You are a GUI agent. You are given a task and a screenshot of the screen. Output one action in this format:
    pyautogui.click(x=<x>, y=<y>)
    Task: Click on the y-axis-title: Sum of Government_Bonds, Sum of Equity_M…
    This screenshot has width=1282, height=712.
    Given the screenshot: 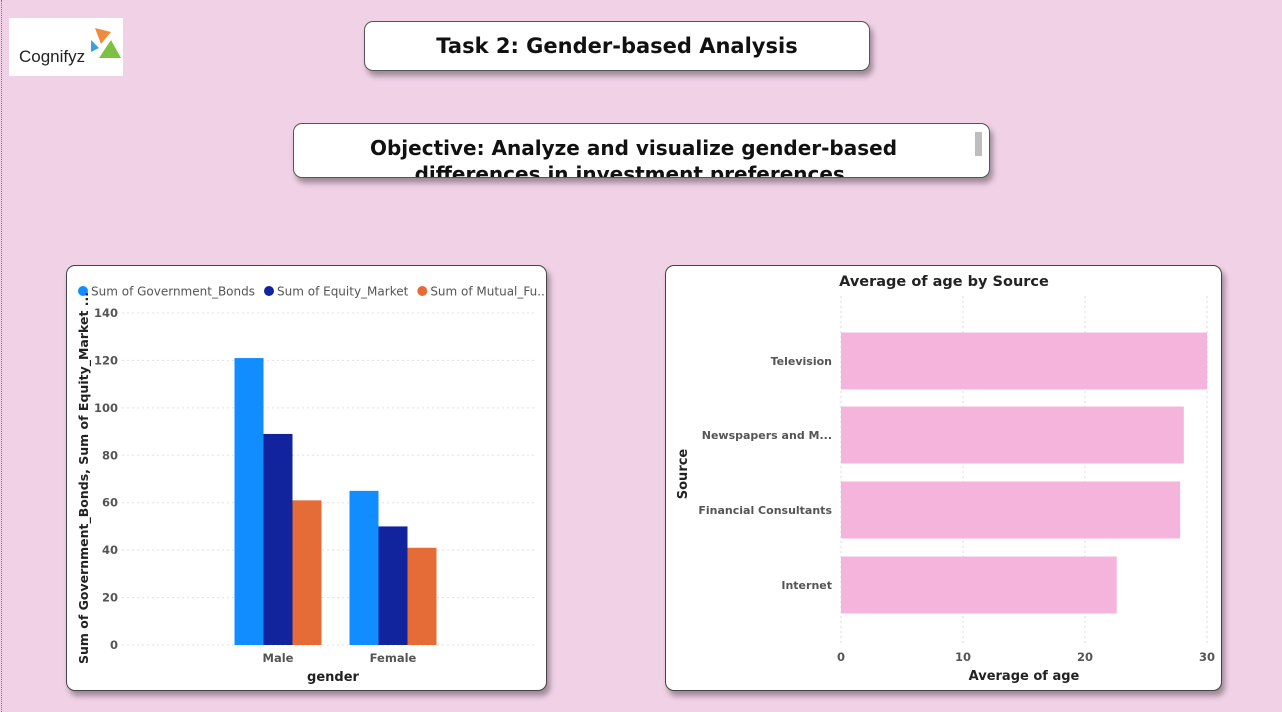 What is the action you would take?
    pyautogui.click(x=84, y=478)
    